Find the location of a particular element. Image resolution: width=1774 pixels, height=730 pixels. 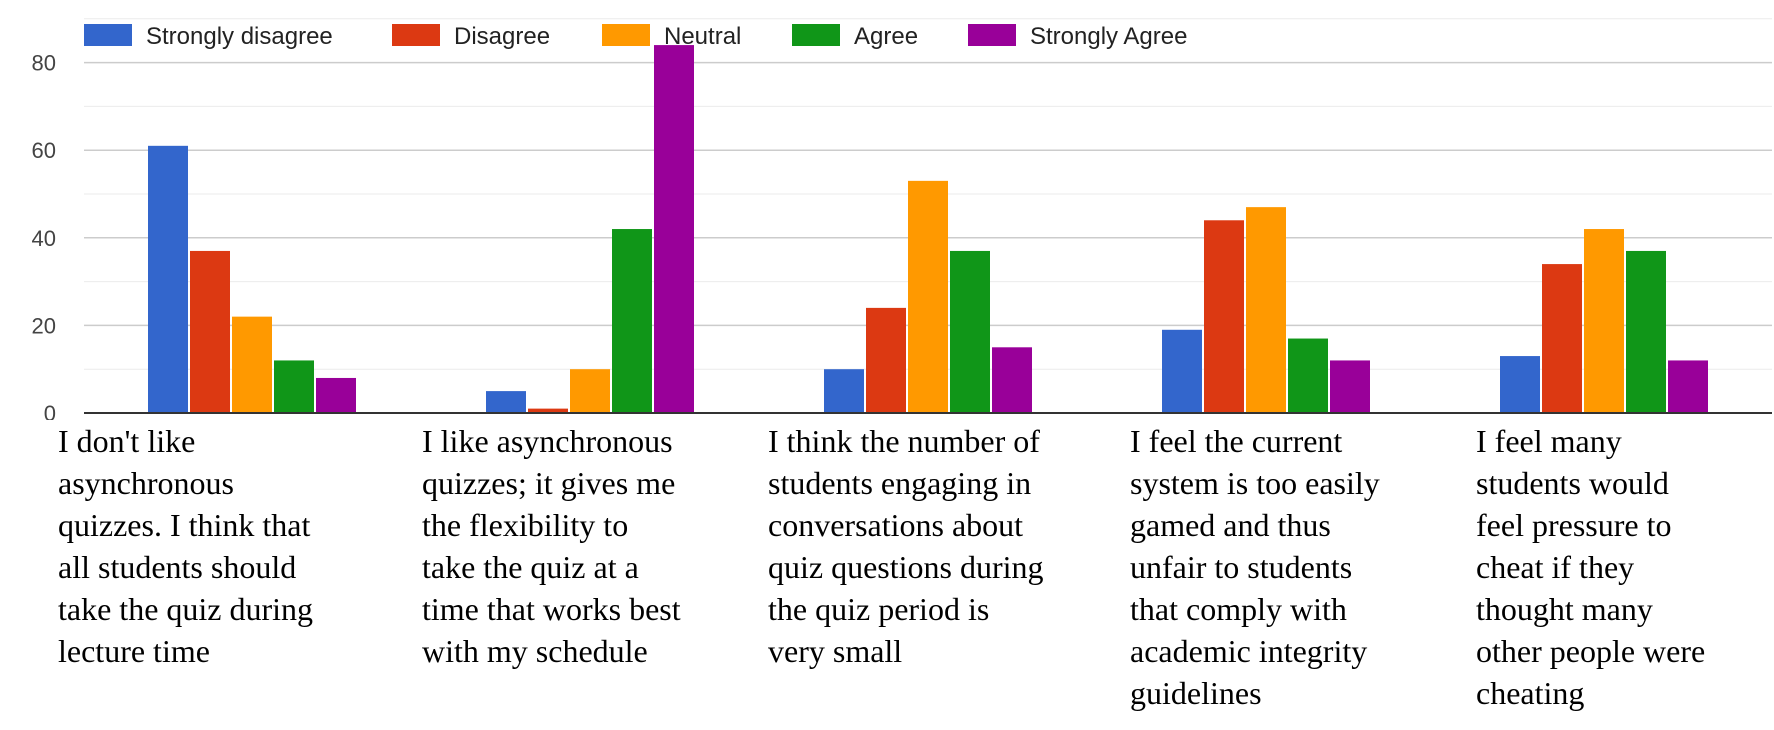

legend-label: Neutral is located at coordinates (702, 36).